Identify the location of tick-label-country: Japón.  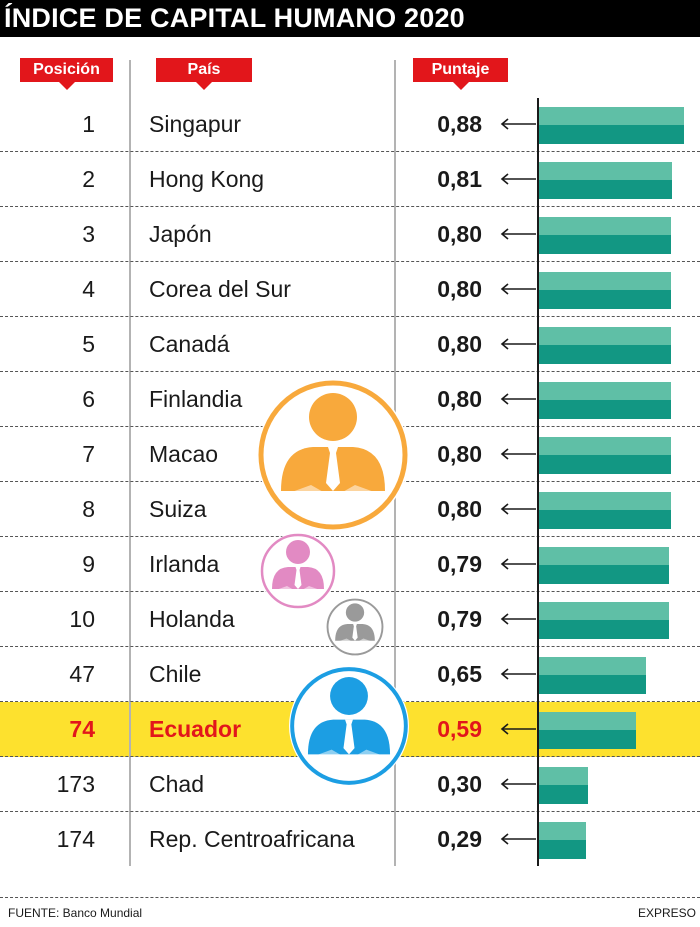
(180, 234).